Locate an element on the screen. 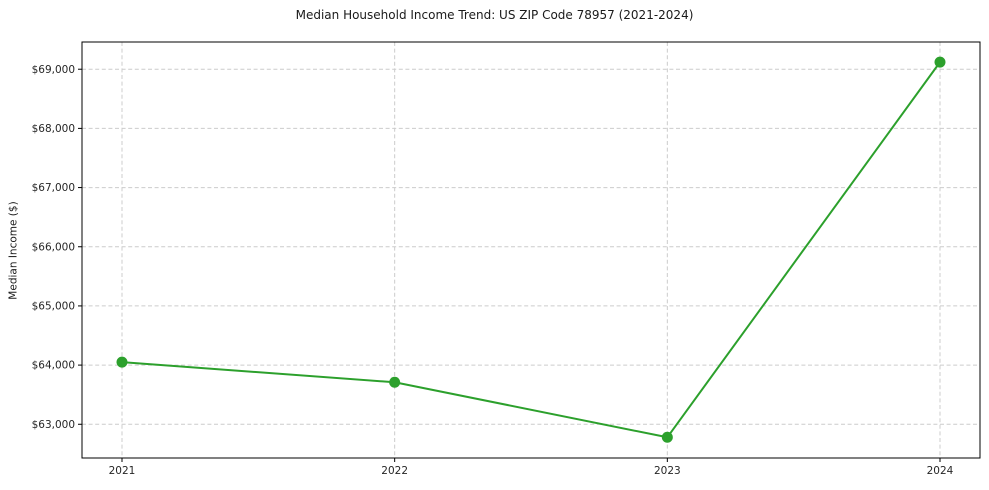 The height and width of the screenshot is (490, 989). y-tick-label: $64,000 is located at coordinates (53, 366).